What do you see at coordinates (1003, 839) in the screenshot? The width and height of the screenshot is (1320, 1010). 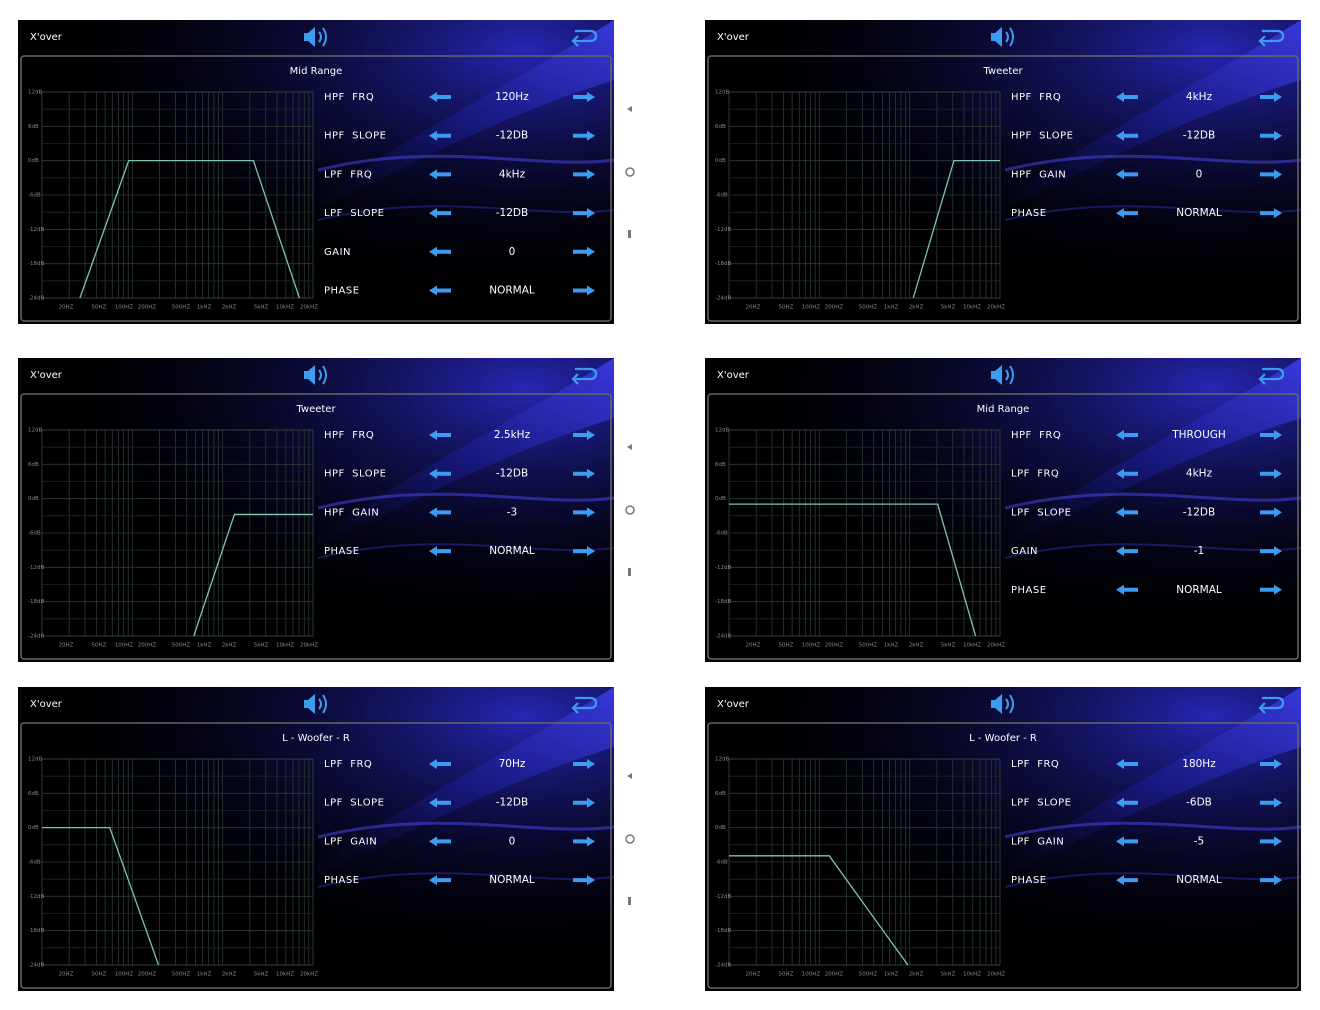 I see `background-glow` at bounding box center [1003, 839].